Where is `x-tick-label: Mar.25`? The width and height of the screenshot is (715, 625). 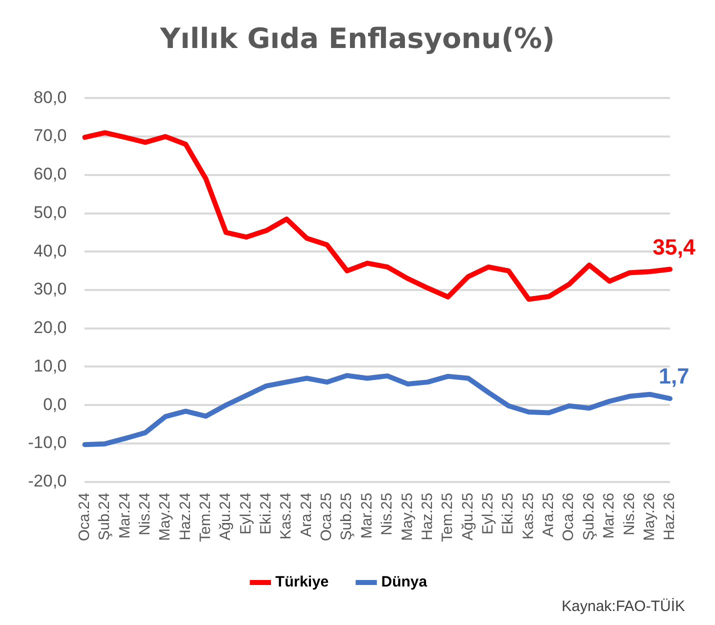
x-tick-label: Mar.25 is located at coordinates (367, 515).